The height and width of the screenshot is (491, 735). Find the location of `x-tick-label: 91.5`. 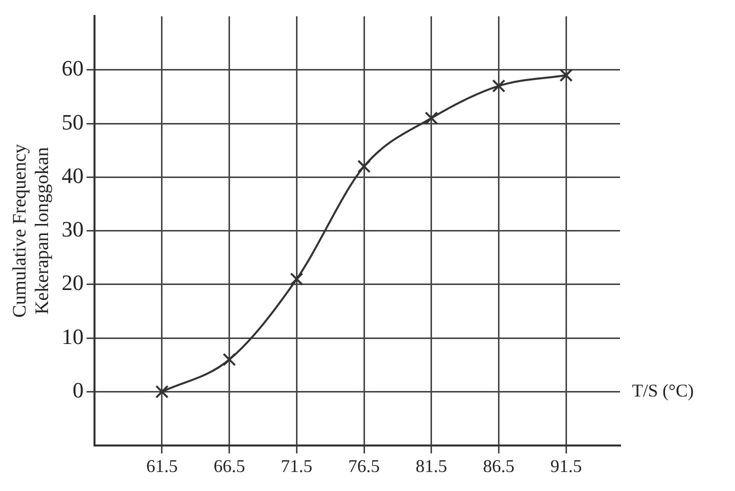

x-tick-label: 91.5 is located at coordinates (566, 466).